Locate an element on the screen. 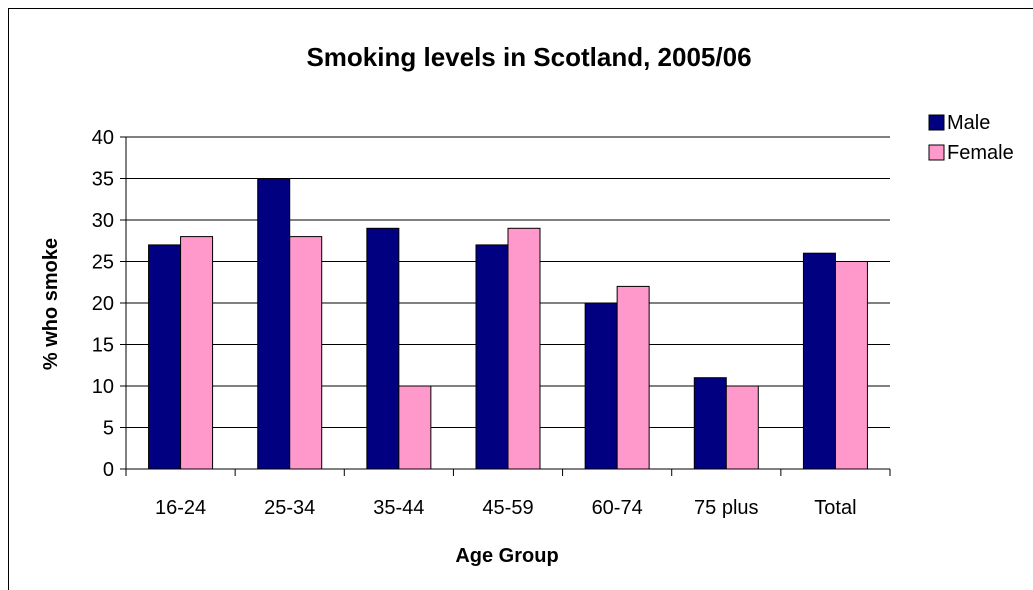 The height and width of the screenshot is (590, 1033). x-tick-label: 45-59 is located at coordinates (507, 508).